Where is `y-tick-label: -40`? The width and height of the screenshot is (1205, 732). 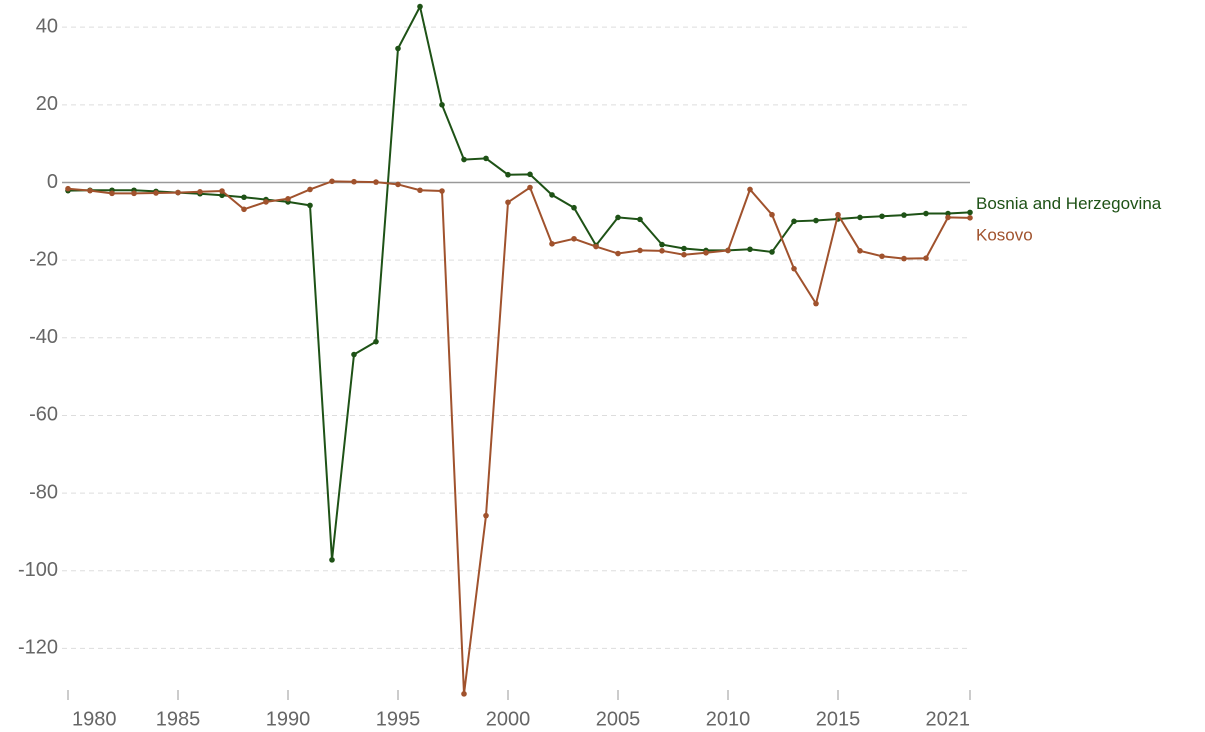 y-tick-label: -40 is located at coordinates (43, 337).